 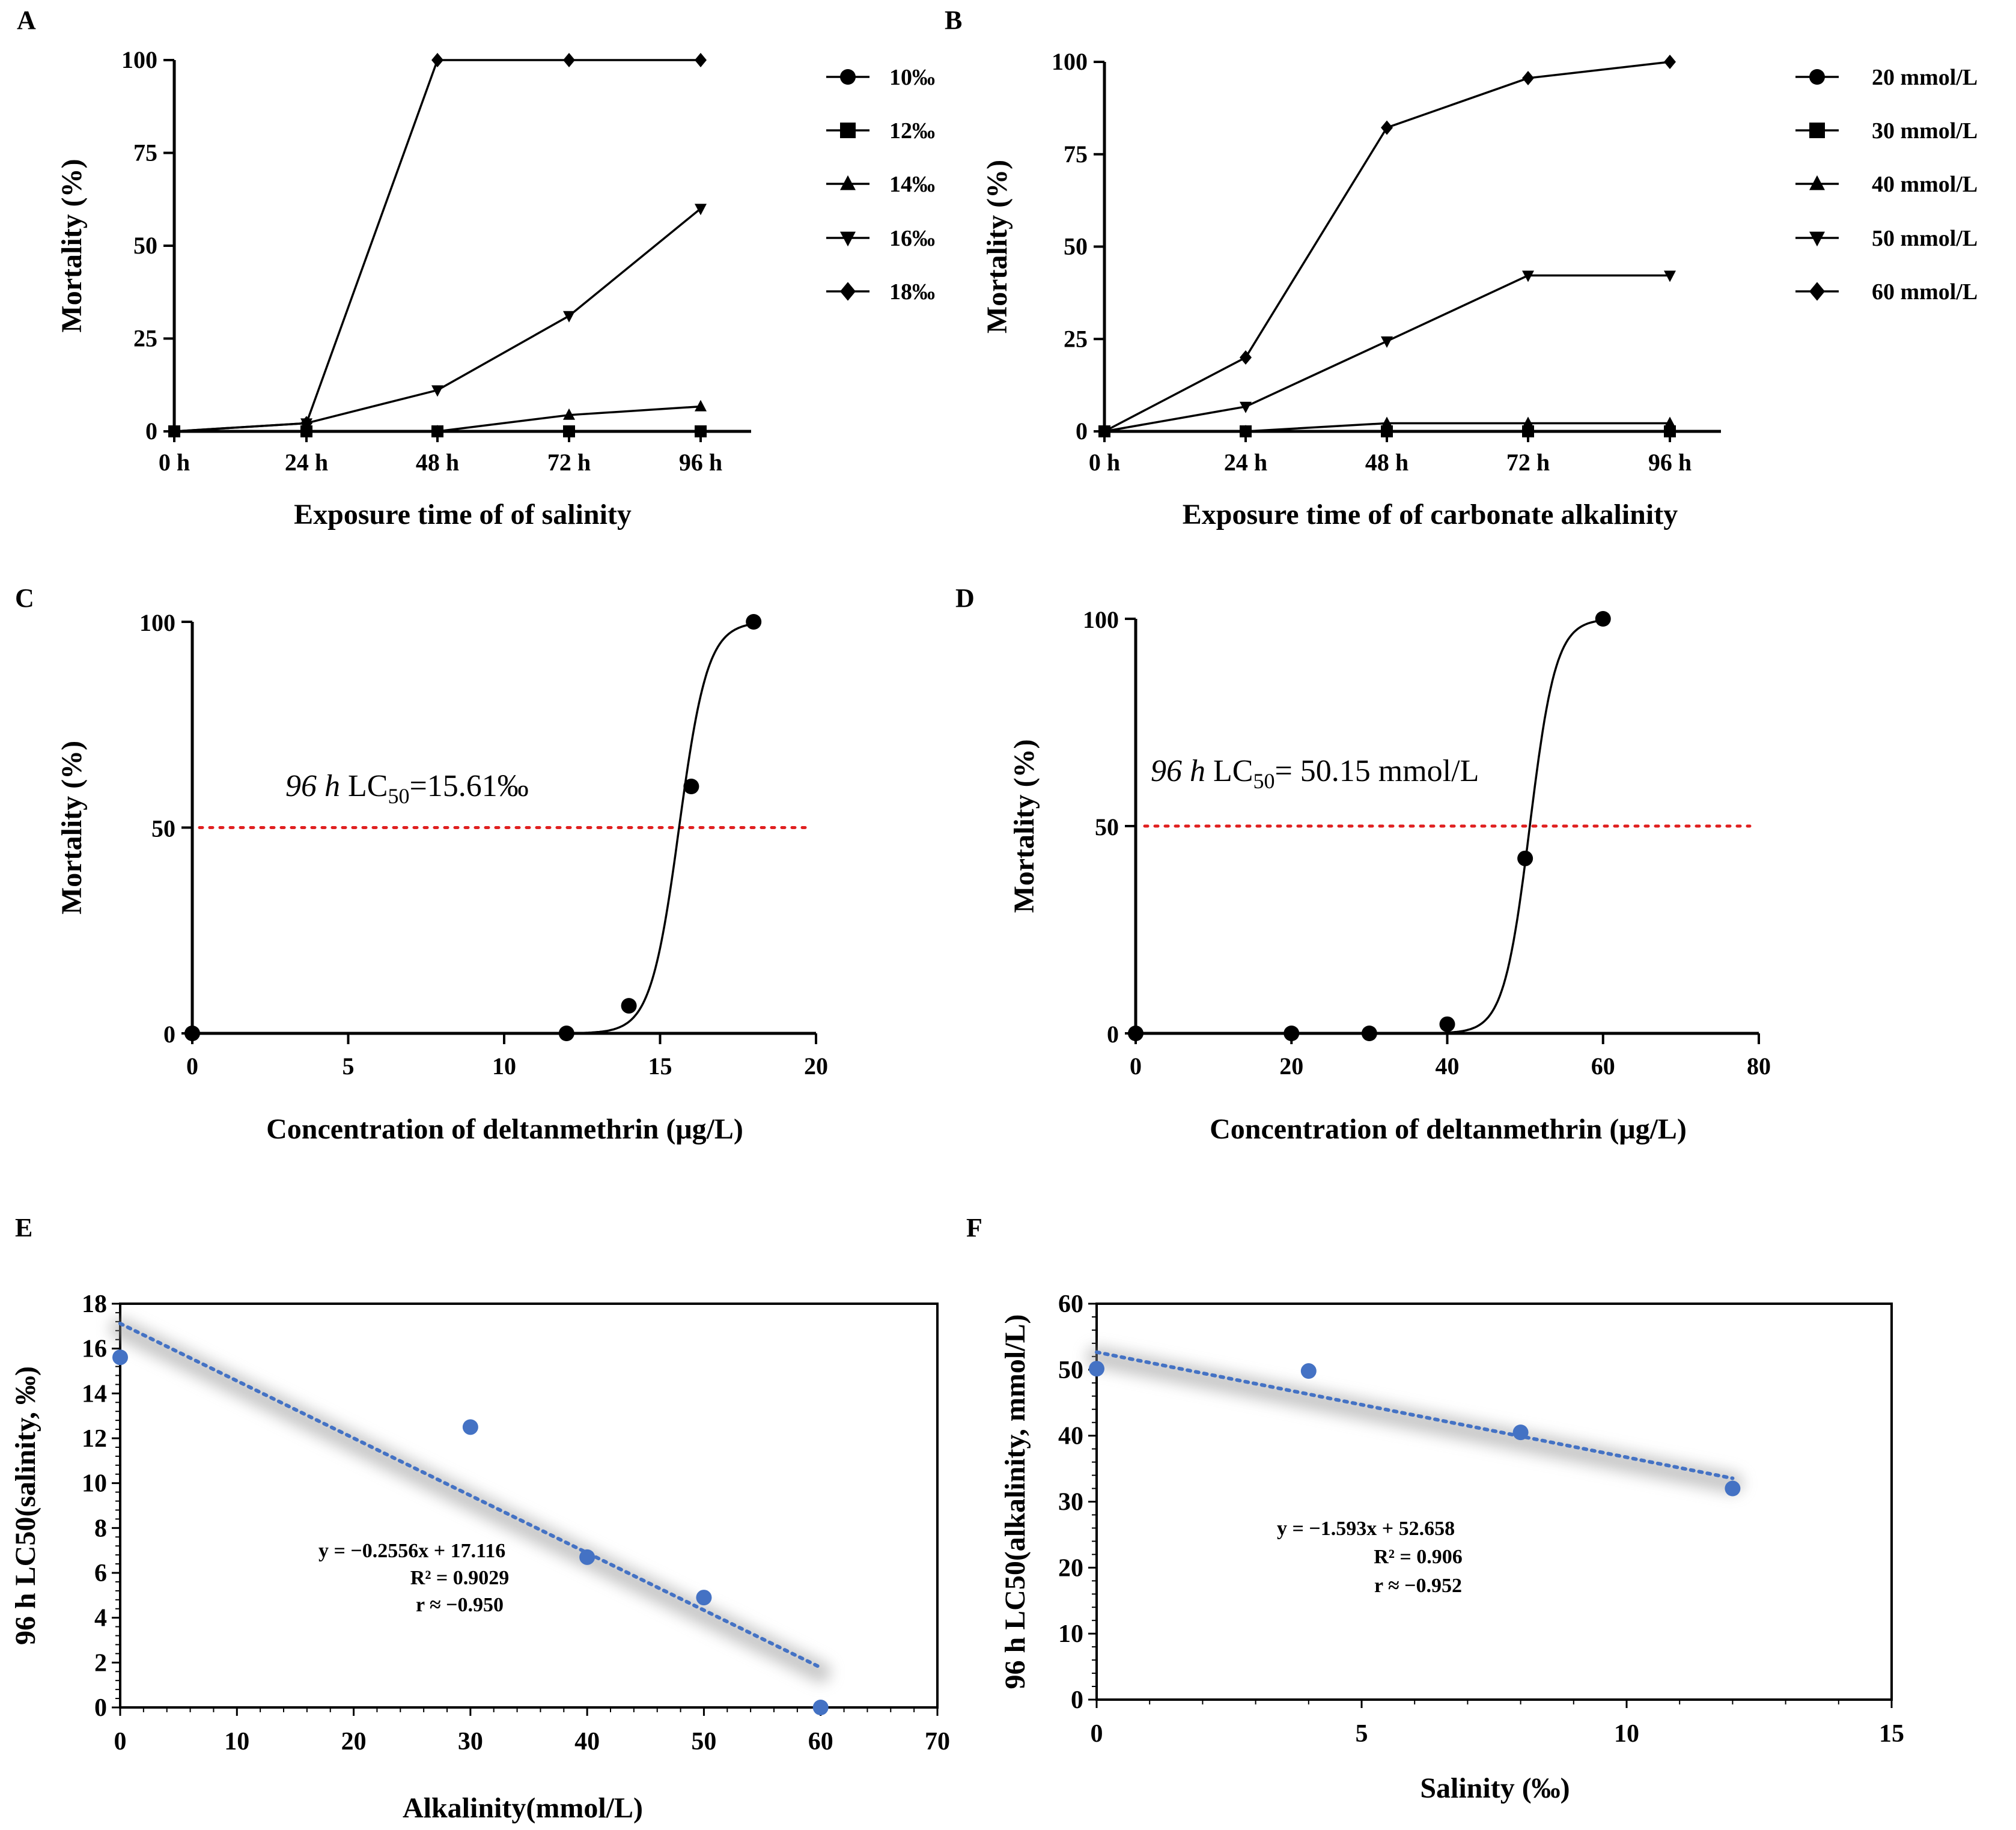 I want to click on legend-label: 40 mmol/L, so click(x=1925, y=184).